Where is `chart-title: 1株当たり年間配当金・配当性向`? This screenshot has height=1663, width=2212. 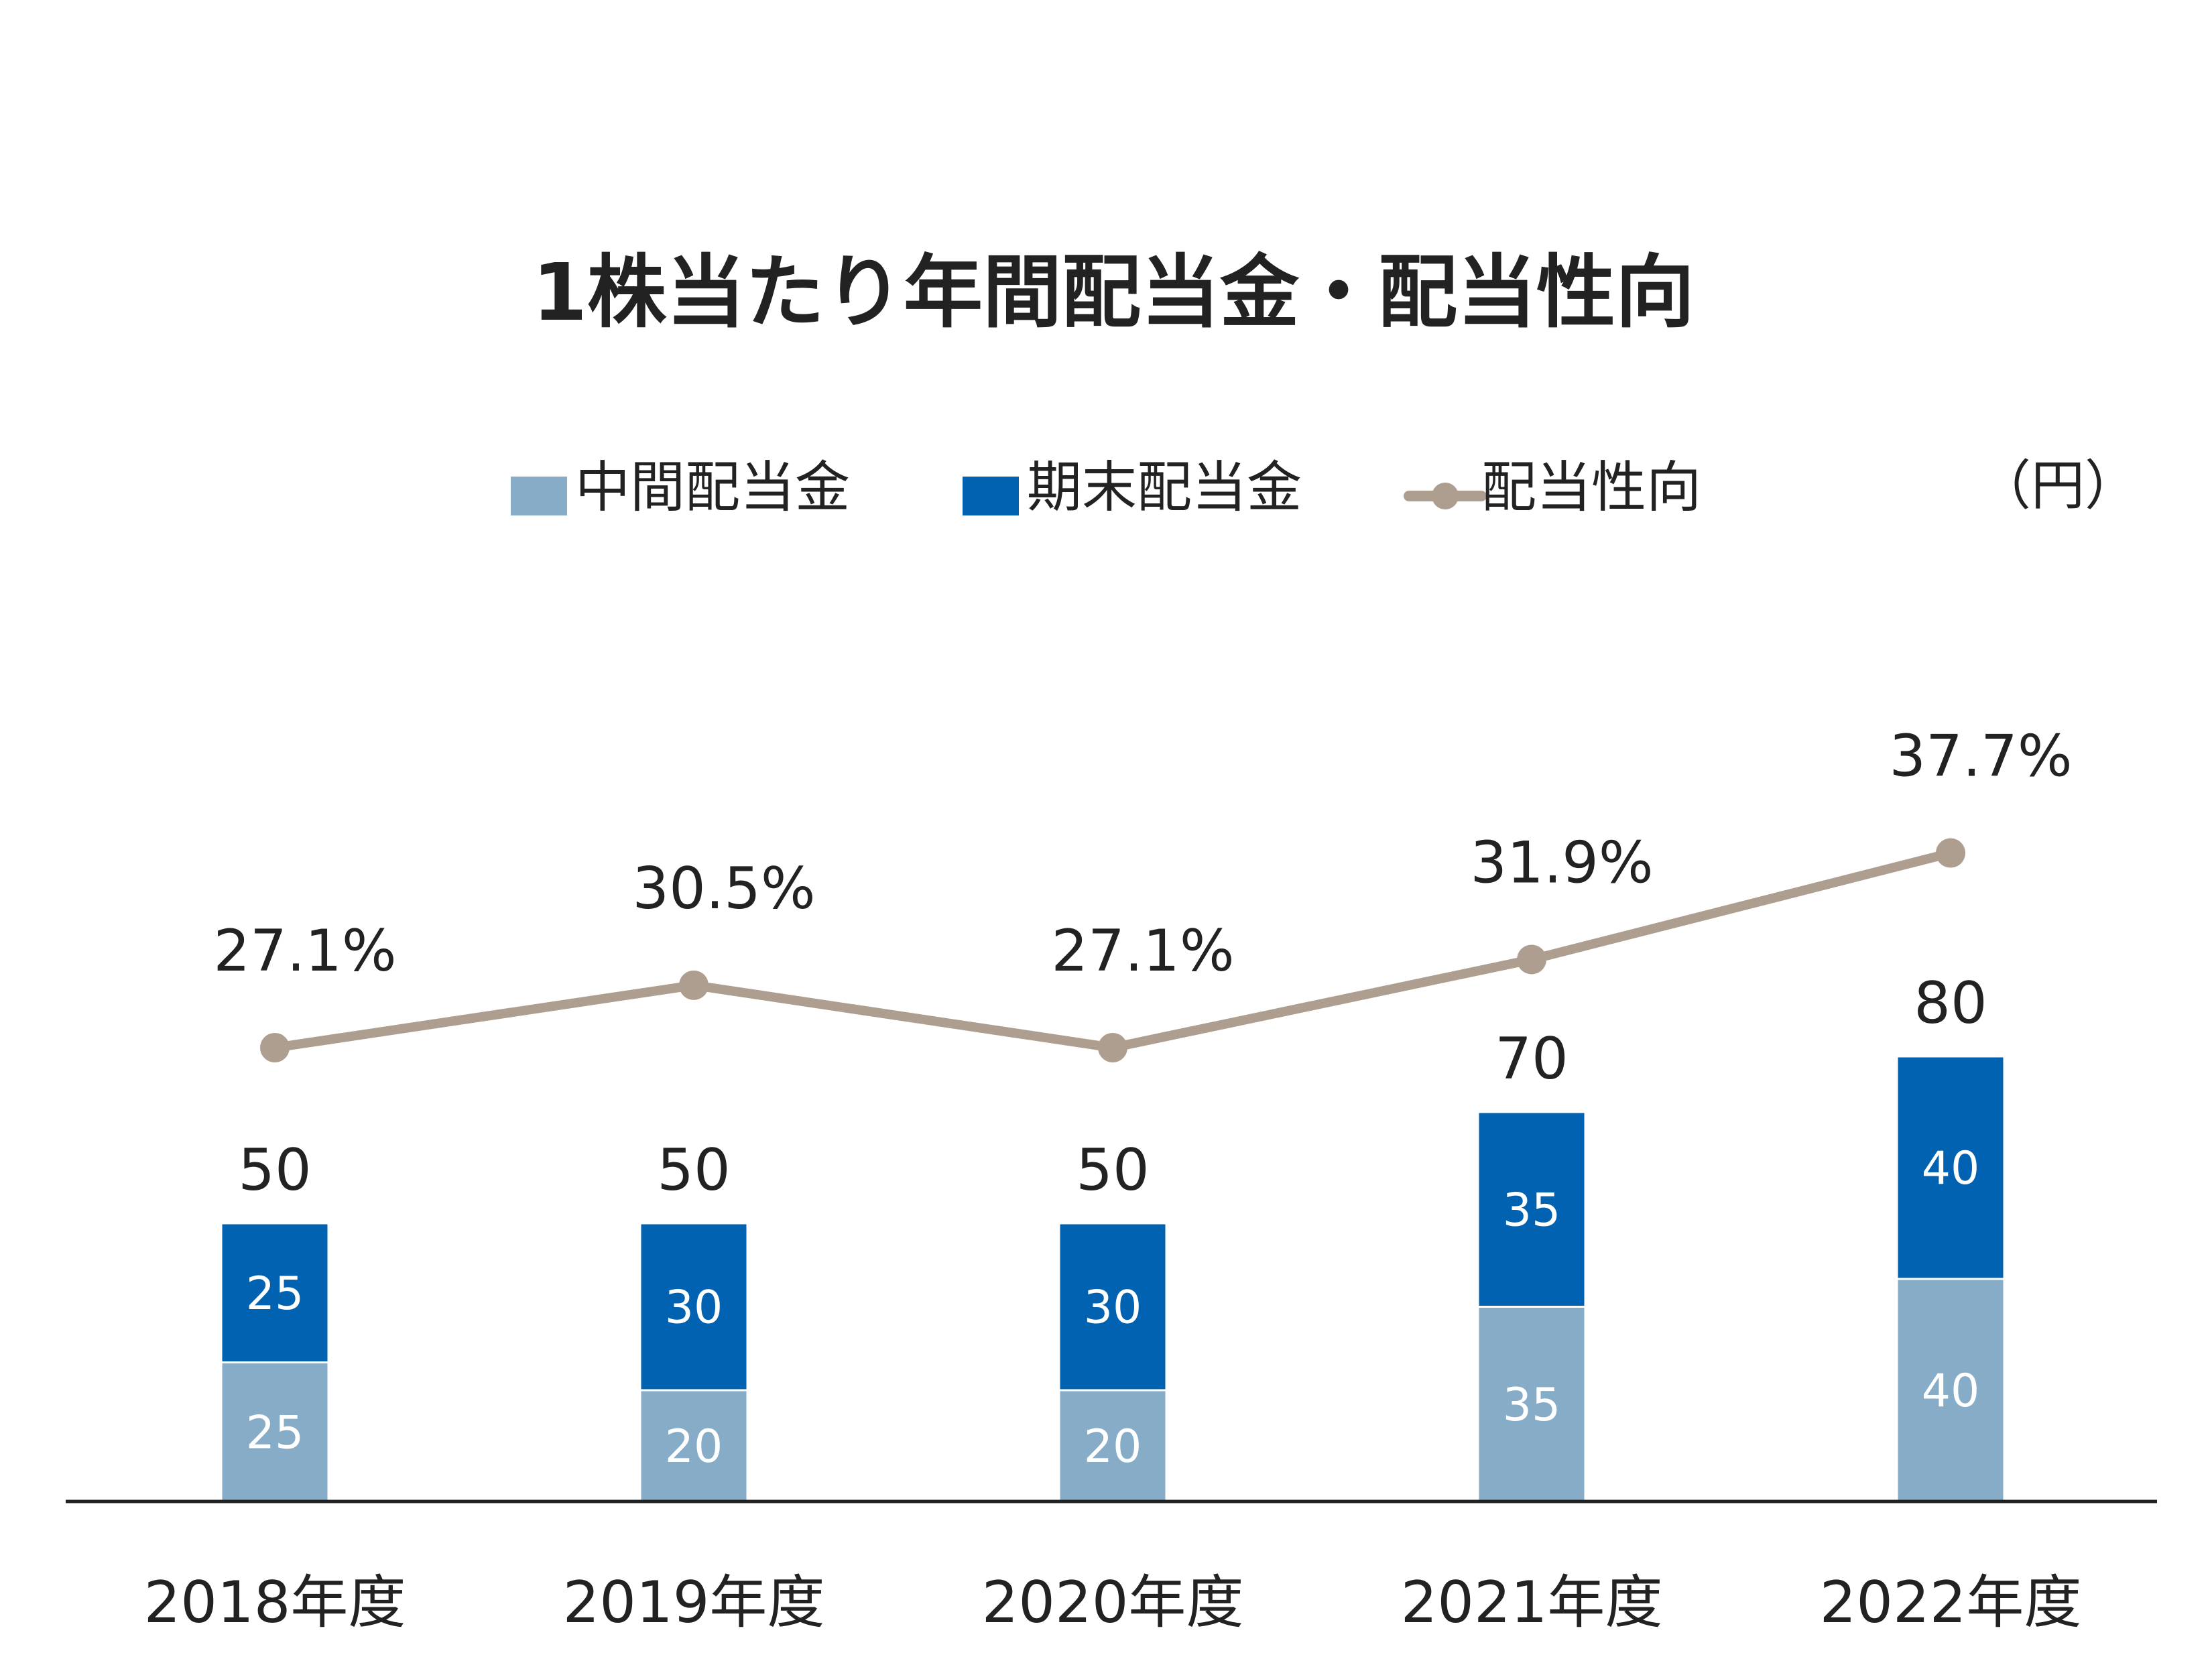
chart-title: 1株当たり年間配当金・配当性向 is located at coordinates (1113, 292).